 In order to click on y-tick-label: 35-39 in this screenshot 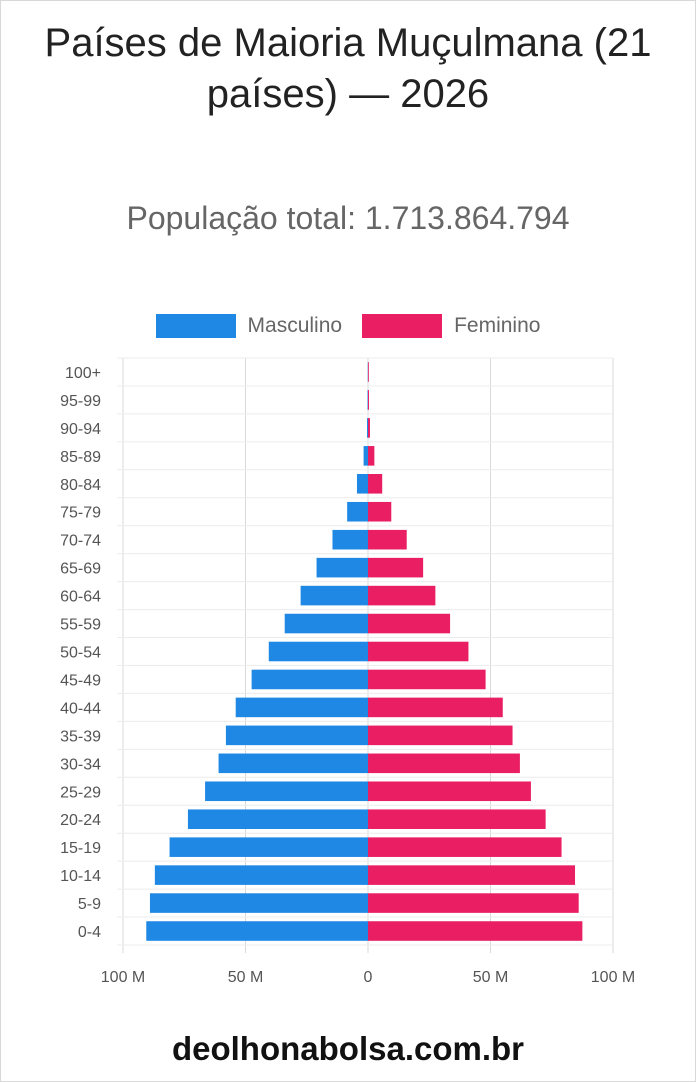, I will do `click(80, 736)`.